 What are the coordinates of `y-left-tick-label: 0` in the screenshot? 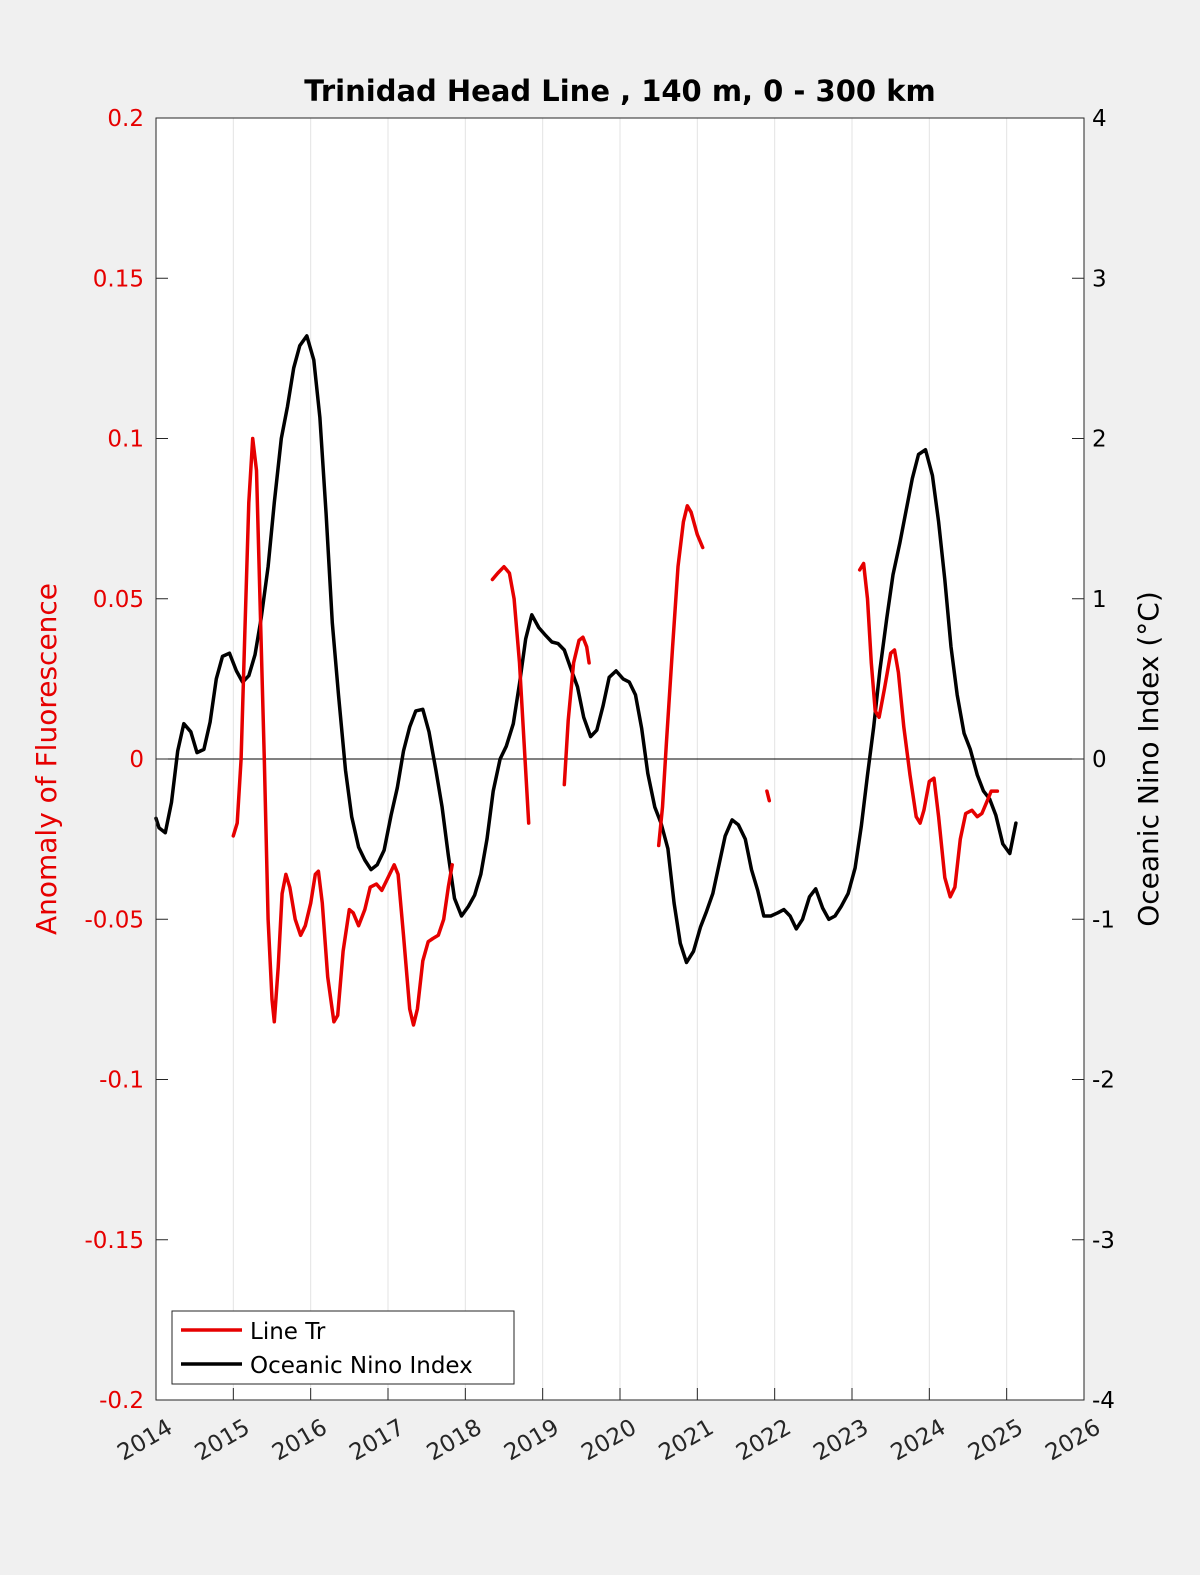 It's located at (136, 760).